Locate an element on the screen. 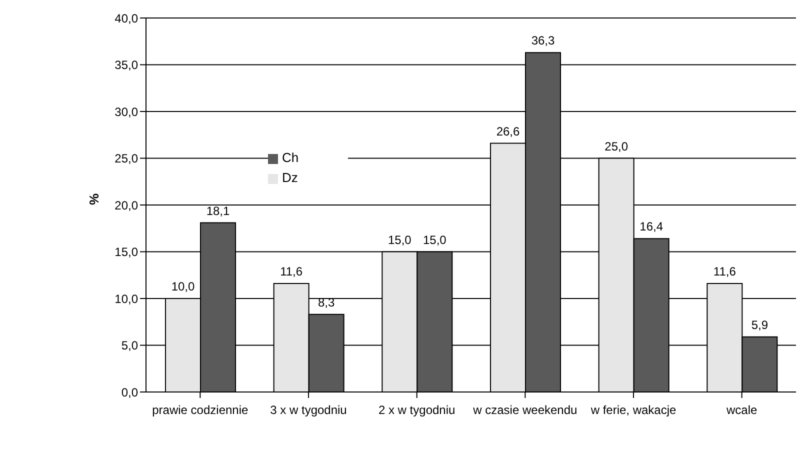  data-label: 16,4 is located at coordinates (652, 227).